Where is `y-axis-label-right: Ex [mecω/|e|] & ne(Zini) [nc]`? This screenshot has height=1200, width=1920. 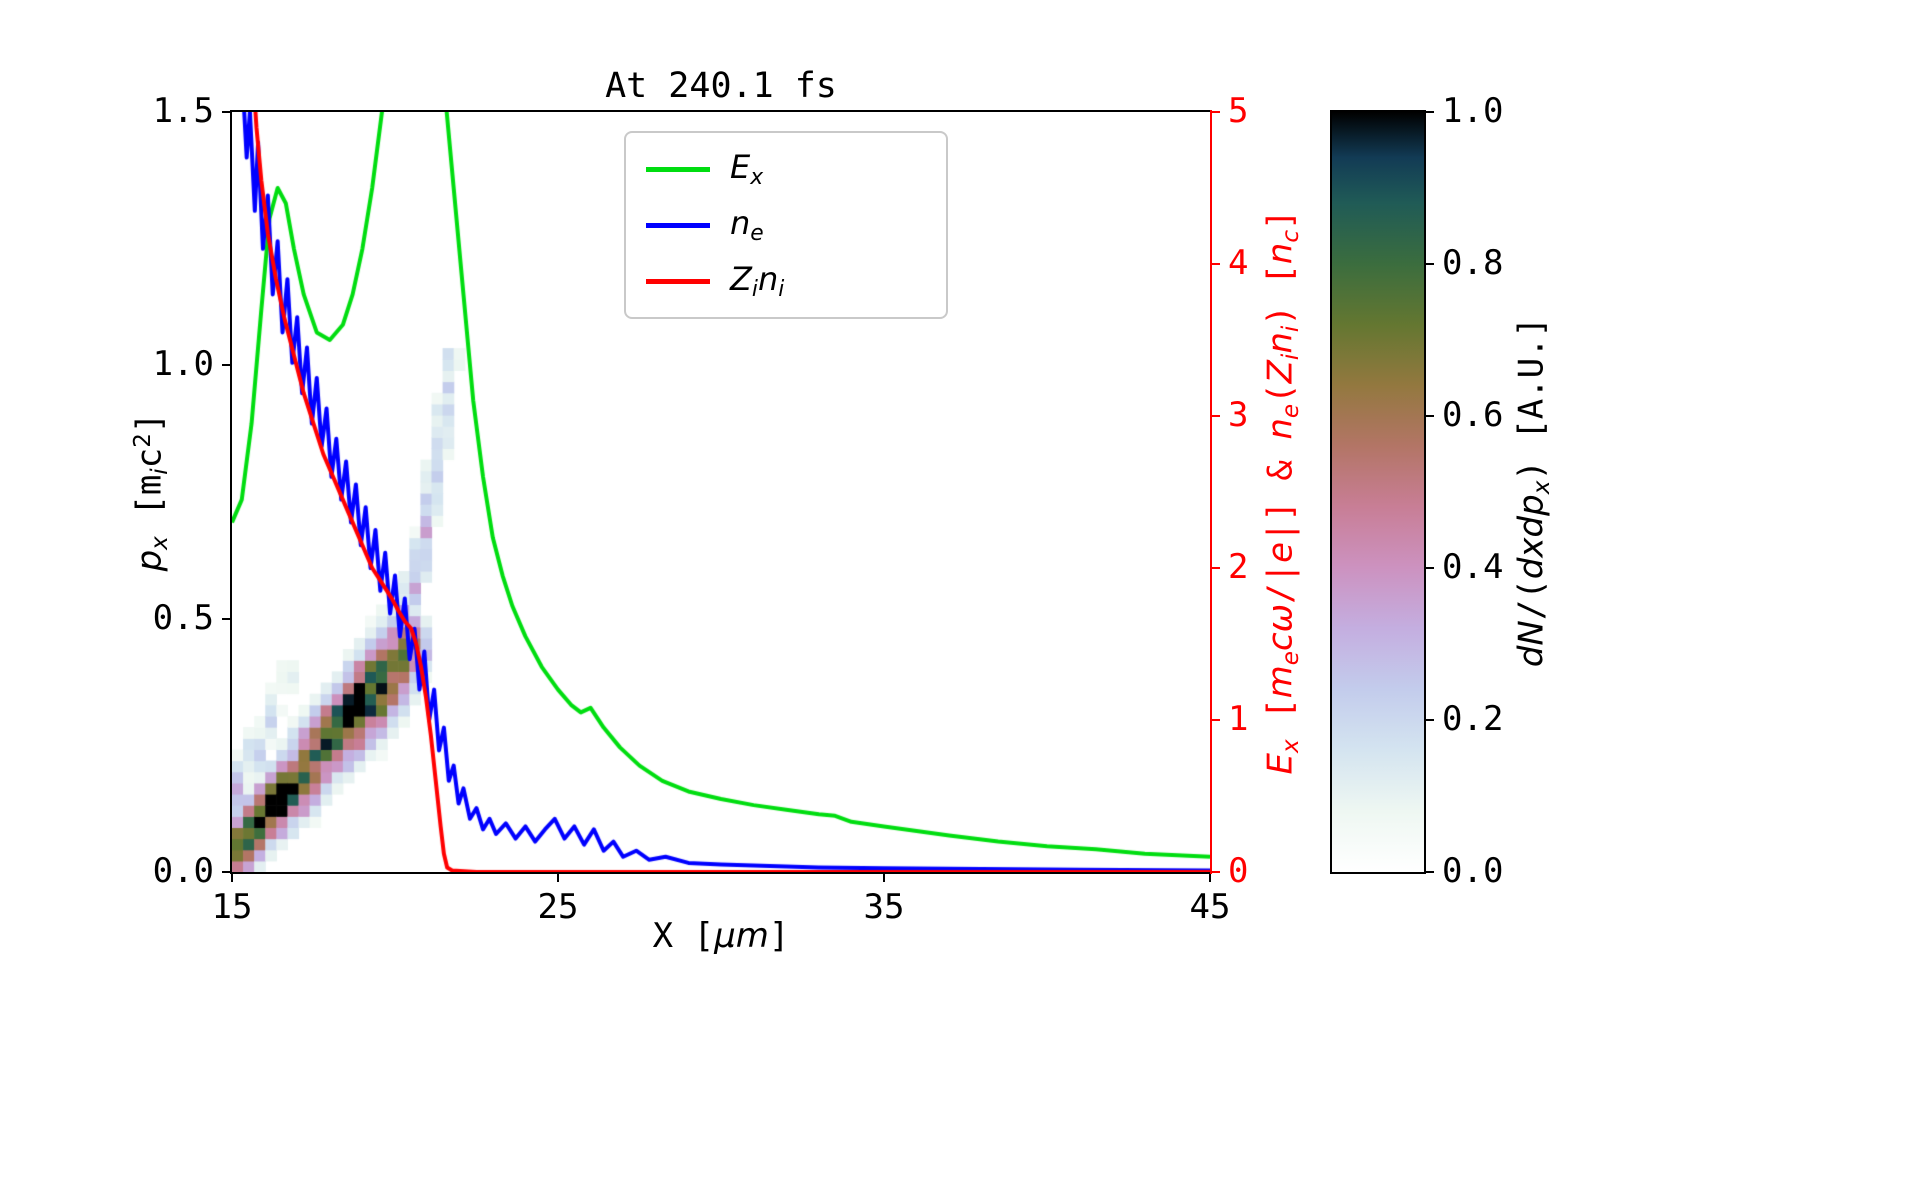 y-axis-label-right: Ex [mecω/|e|] & ne(Zini) [nc] is located at coordinates (1282, 491).